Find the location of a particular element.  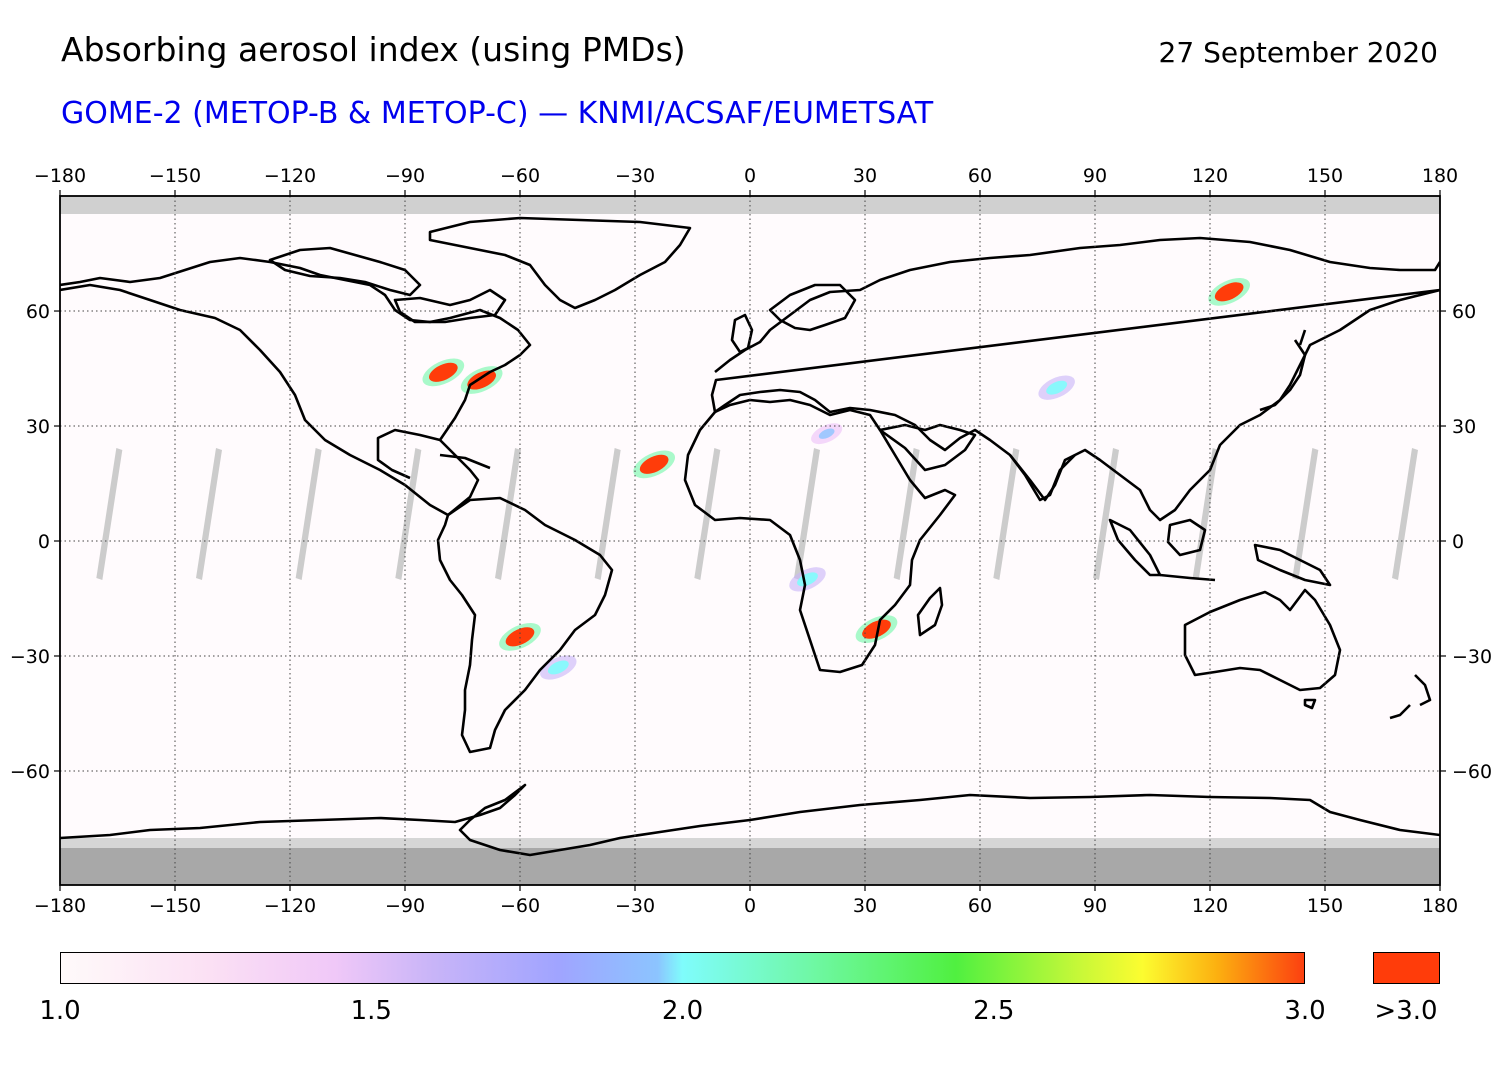

lon-tick-label-bottom: −120 is located at coordinates (290, 906).